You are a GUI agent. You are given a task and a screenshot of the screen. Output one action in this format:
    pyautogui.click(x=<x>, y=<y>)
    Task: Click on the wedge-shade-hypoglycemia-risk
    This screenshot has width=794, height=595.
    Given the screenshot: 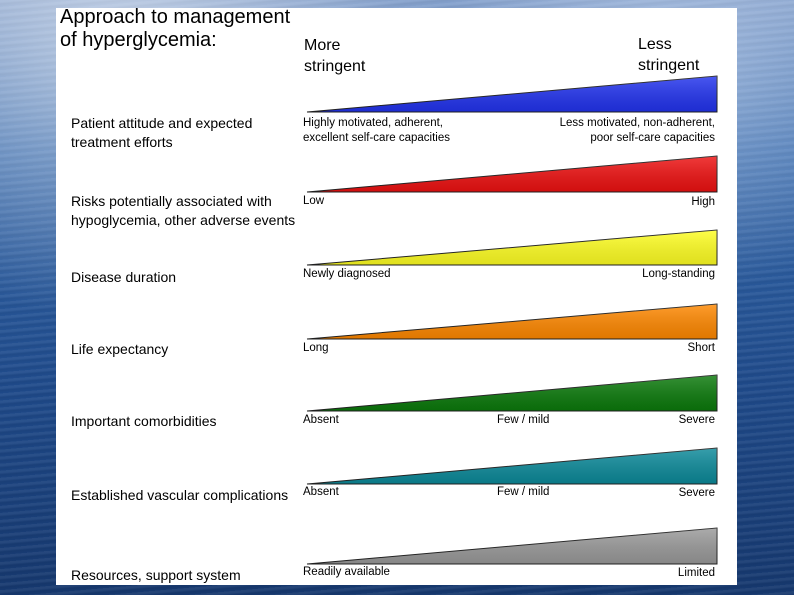 What is the action you would take?
    pyautogui.click(x=512, y=174)
    